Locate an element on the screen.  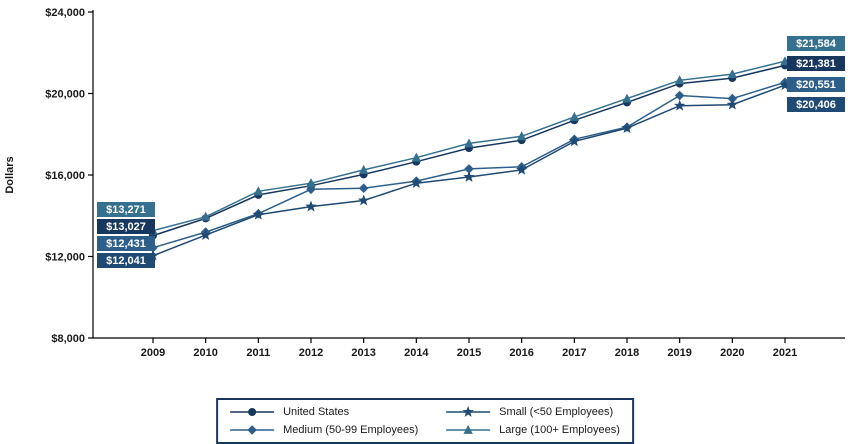
svg-text: $13,271 is located at coordinates (126, 210).